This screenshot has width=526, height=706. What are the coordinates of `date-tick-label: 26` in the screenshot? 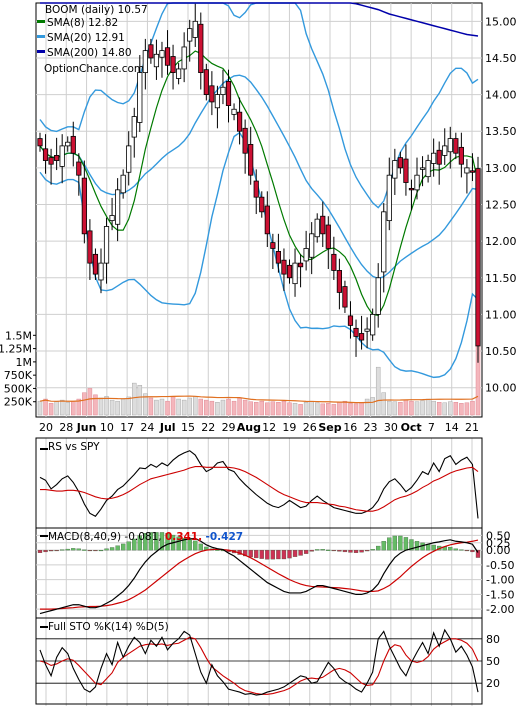 It's located at (310, 427).